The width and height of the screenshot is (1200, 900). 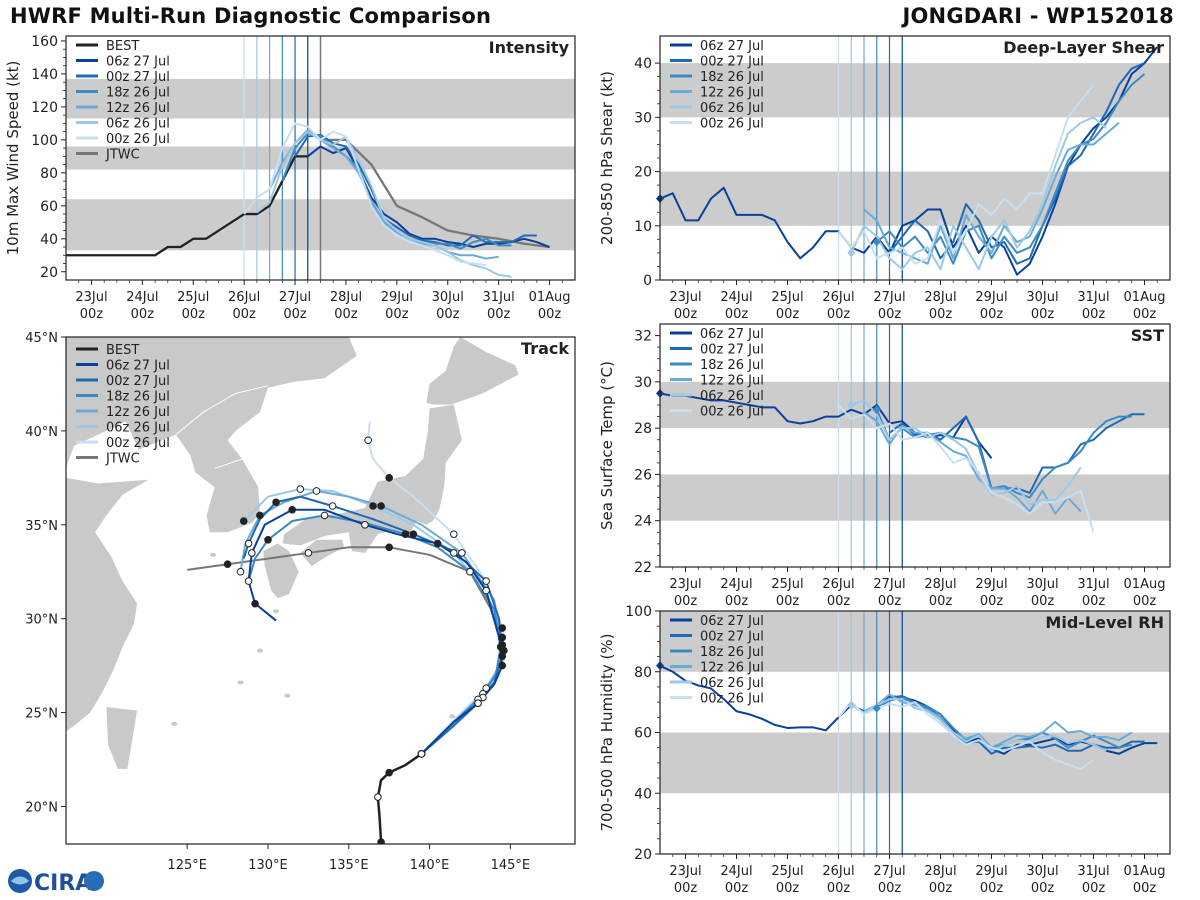 I want to click on rh-xtick-day: 01Aug, so click(x=1145, y=871).